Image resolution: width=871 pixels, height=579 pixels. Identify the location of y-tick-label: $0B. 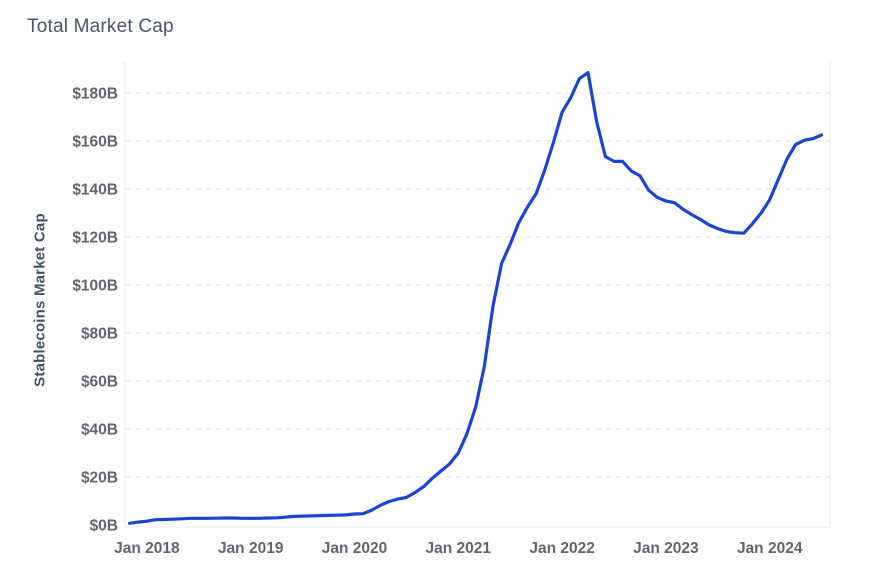
(104, 526).